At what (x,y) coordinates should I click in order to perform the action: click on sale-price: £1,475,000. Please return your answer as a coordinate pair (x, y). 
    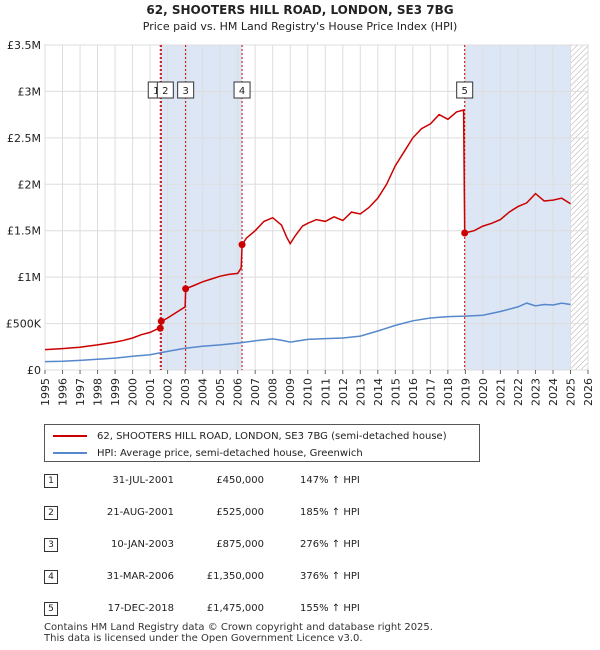
    Looking at the image, I should click on (235, 608).